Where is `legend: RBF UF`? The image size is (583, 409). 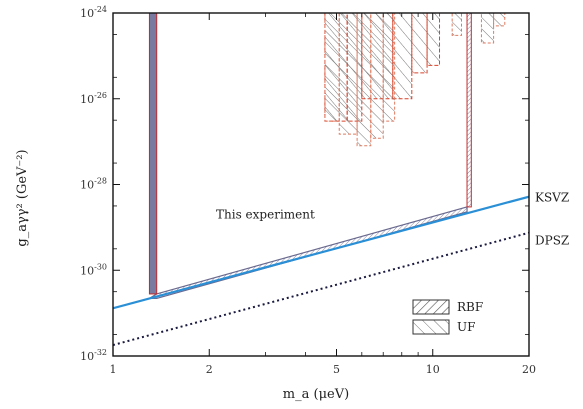
legend: RBF UF is located at coordinates (447, 317).